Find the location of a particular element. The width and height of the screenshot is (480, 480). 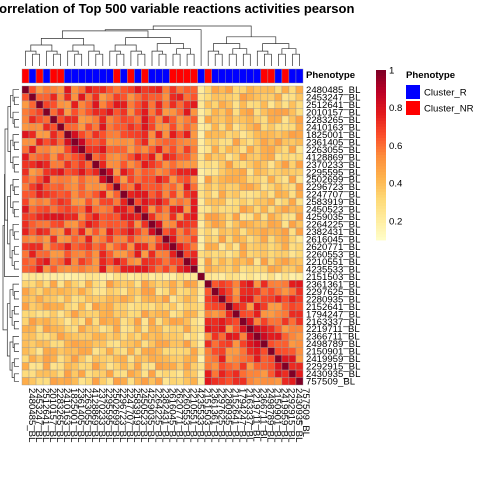

column-label: 2295595_BL is located at coordinates (108, 415).